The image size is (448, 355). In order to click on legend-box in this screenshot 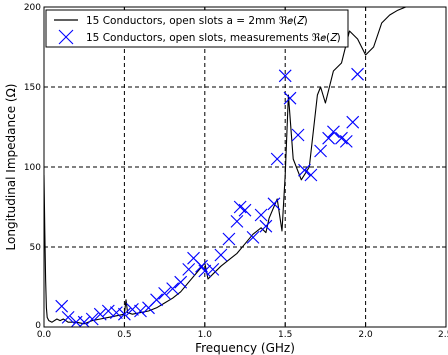, I will do `click(197, 28)`.